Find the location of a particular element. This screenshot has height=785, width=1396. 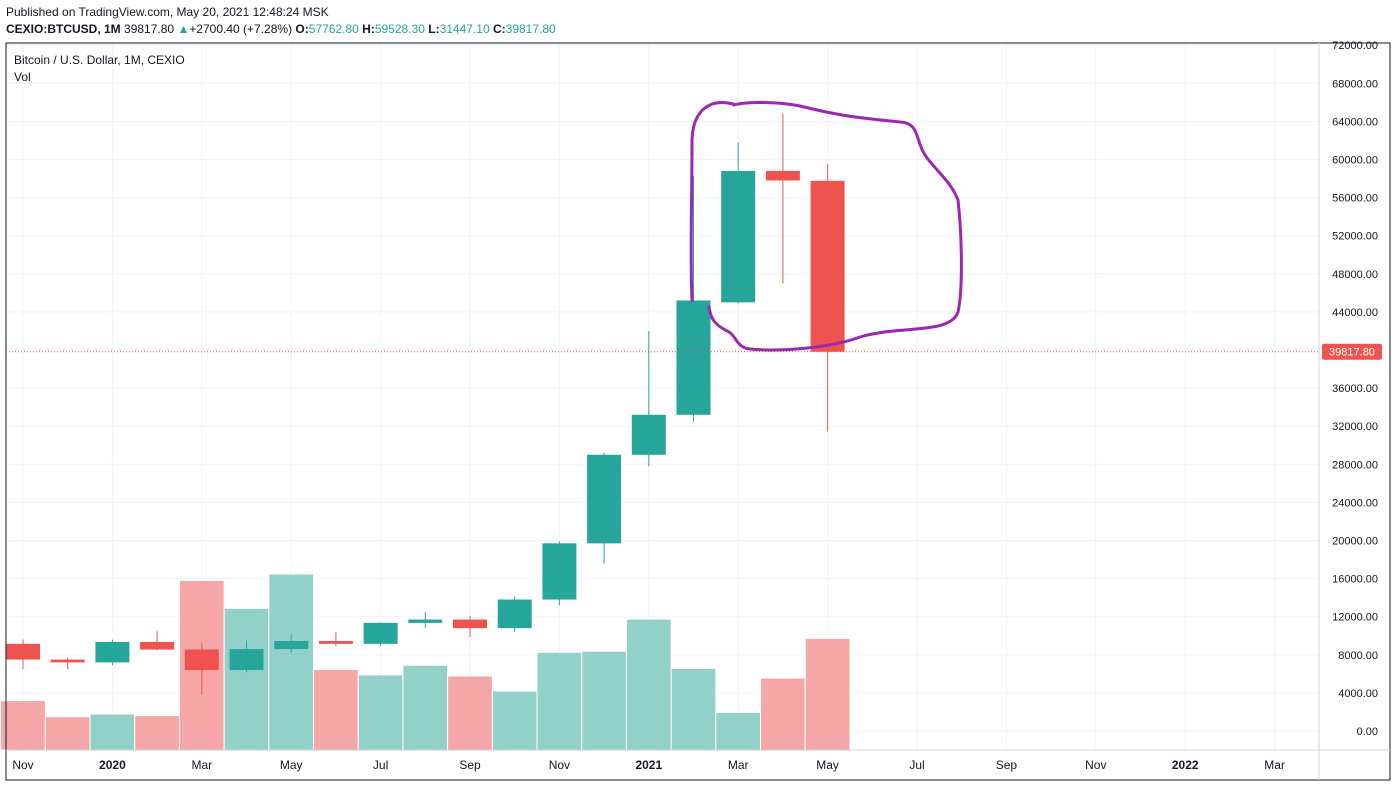

y-tick-label: 32000.00 is located at coordinates (1355, 427).